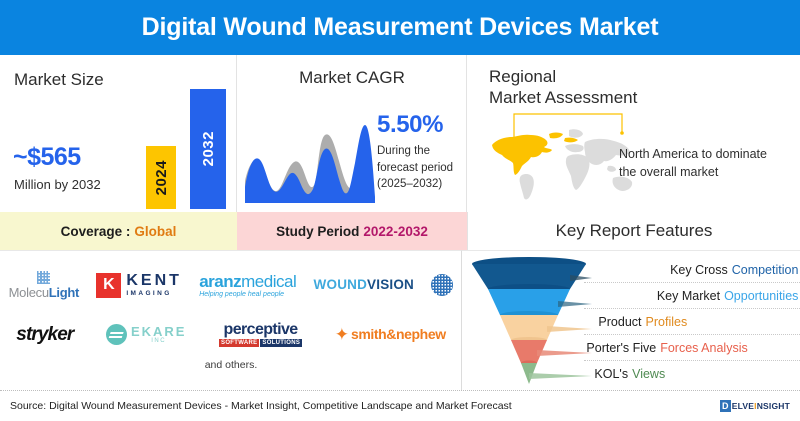  I want to click on band-coverage: Coverage : Global, so click(118, 231).